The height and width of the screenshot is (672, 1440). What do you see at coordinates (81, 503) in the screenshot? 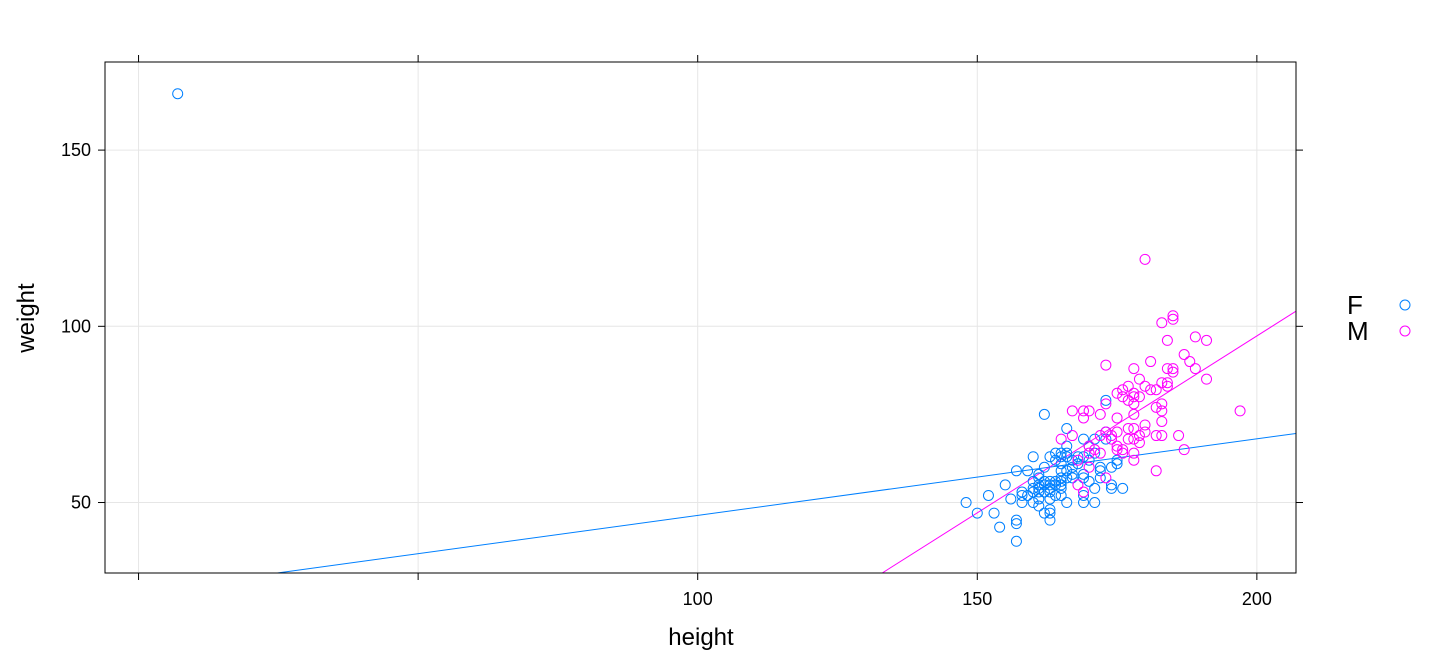
I see `y-tick-label: 50` at bounding box center [81, 503].